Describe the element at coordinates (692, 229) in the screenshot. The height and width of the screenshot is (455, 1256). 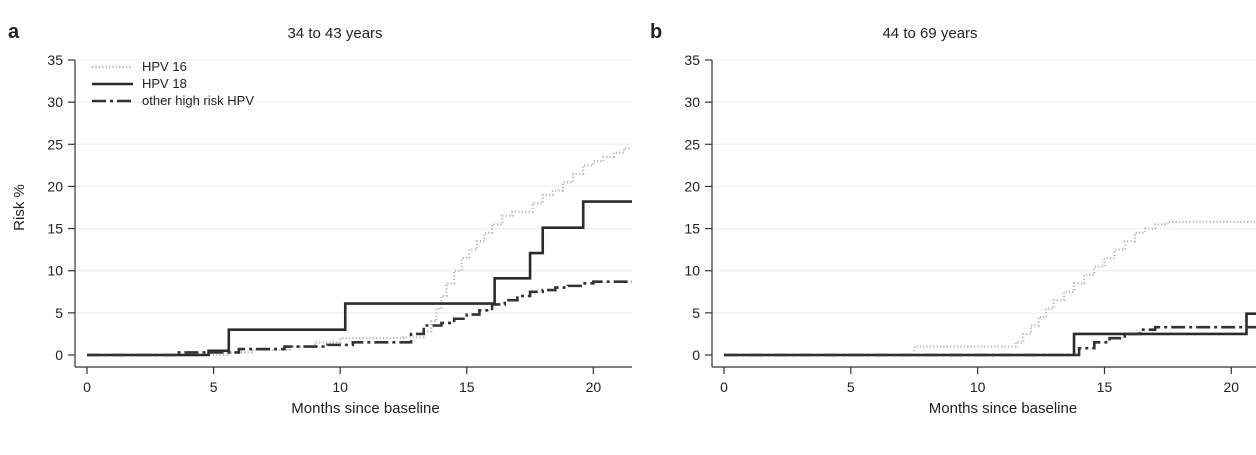
I see `panel-b-y-tick-label: 15` at that location.